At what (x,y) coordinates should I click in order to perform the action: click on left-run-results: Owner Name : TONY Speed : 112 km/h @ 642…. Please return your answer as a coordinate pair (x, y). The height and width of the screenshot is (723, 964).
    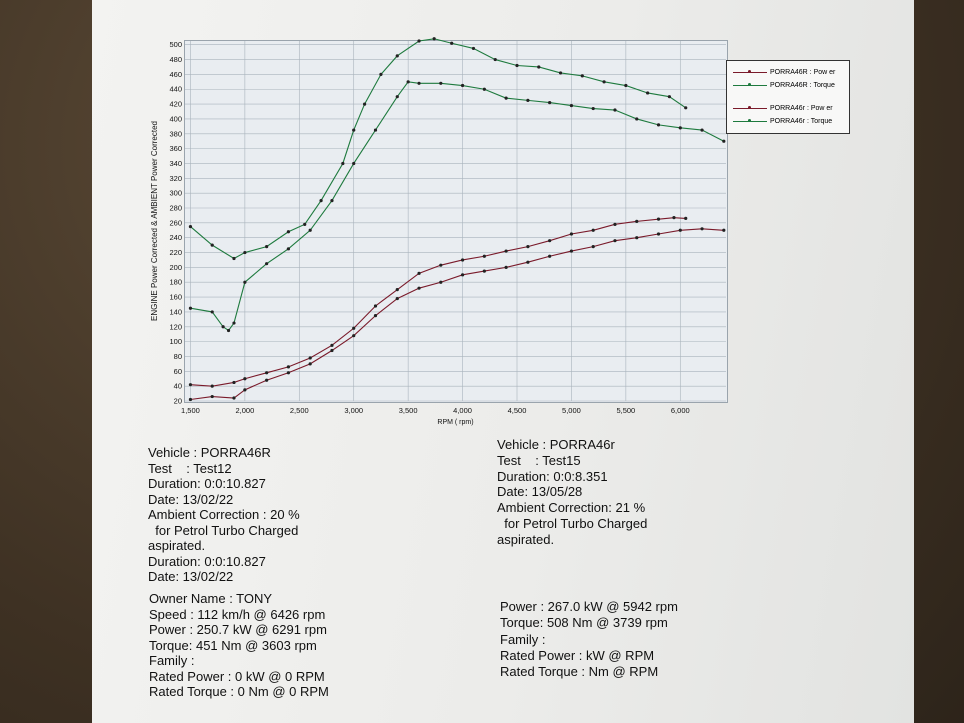
    Looking at the image, I should click on (239, 645).